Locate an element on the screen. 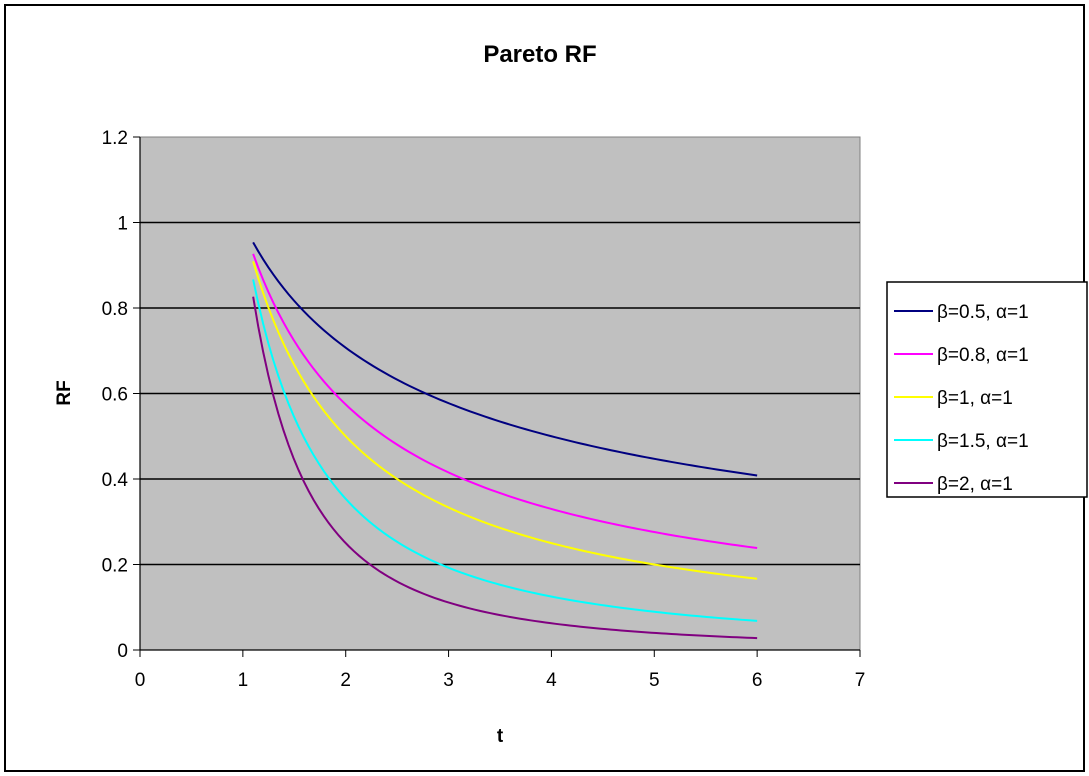 The width and height of the screenshot is (1089, 776). legend-label: β=1.5, α=1 is located at coordinates (983, 441).